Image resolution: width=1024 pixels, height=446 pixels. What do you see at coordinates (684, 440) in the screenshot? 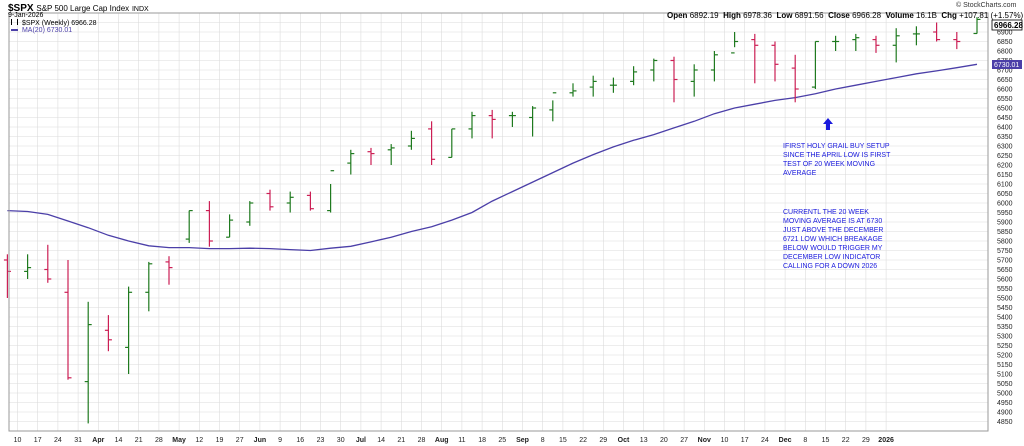
I see `x-tick-label: 27` at bounding box center [684, 440].